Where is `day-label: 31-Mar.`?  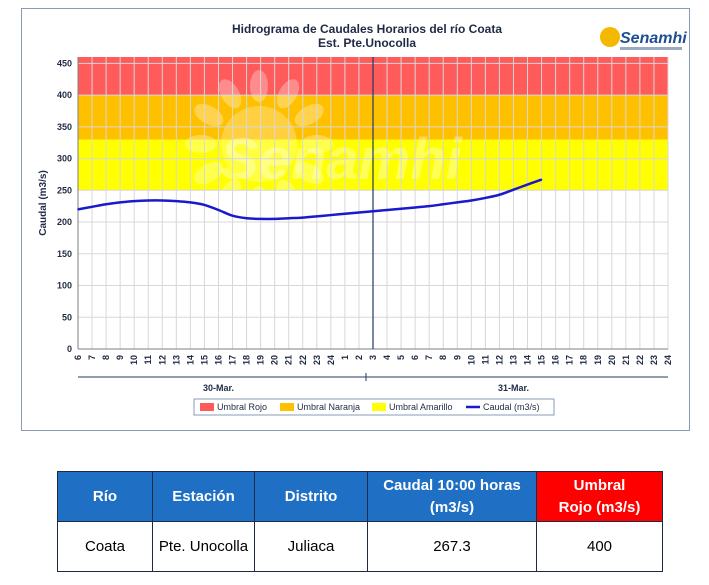
day-label: 31-Mar. is located at coordinates (513, 388).